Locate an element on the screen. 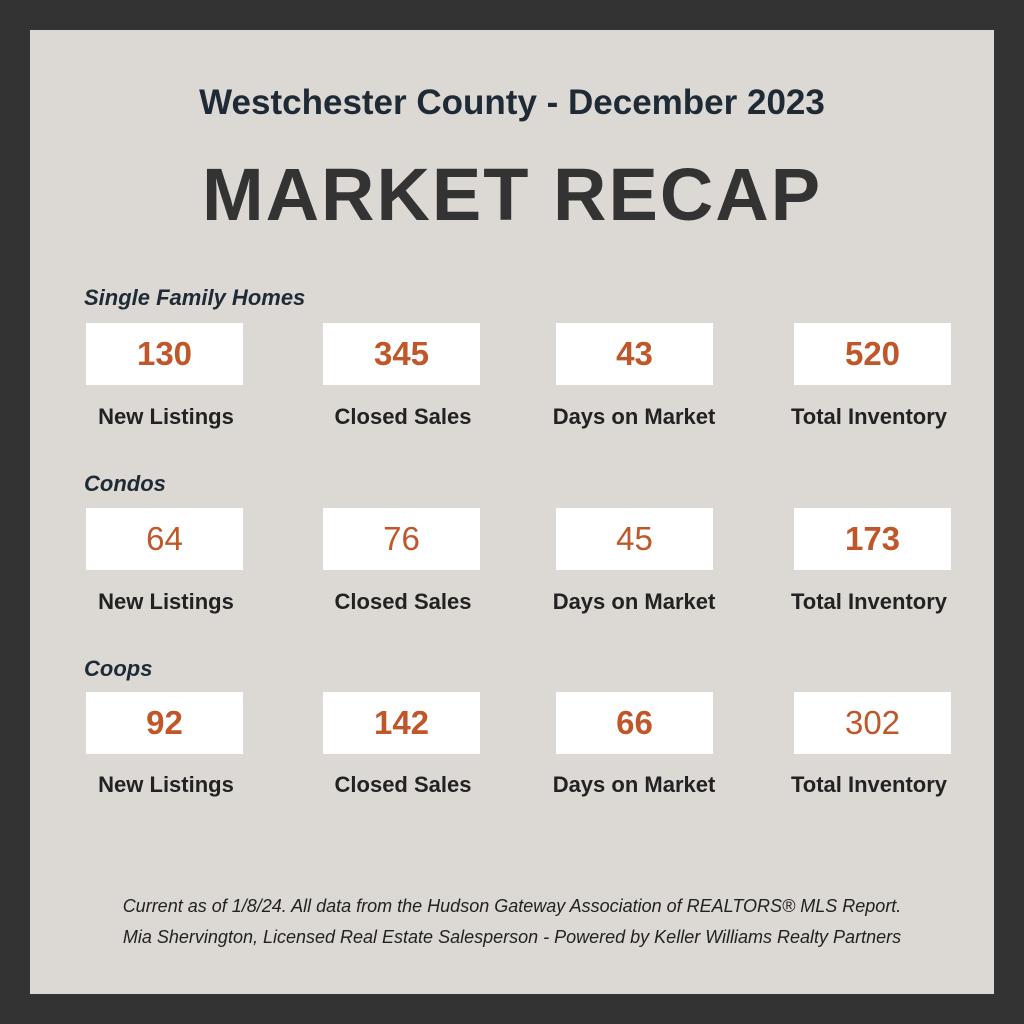 This screenshot has height=1024, width=1024. stat-value-total-inventory: 173 is located at coordinates (872, 539).